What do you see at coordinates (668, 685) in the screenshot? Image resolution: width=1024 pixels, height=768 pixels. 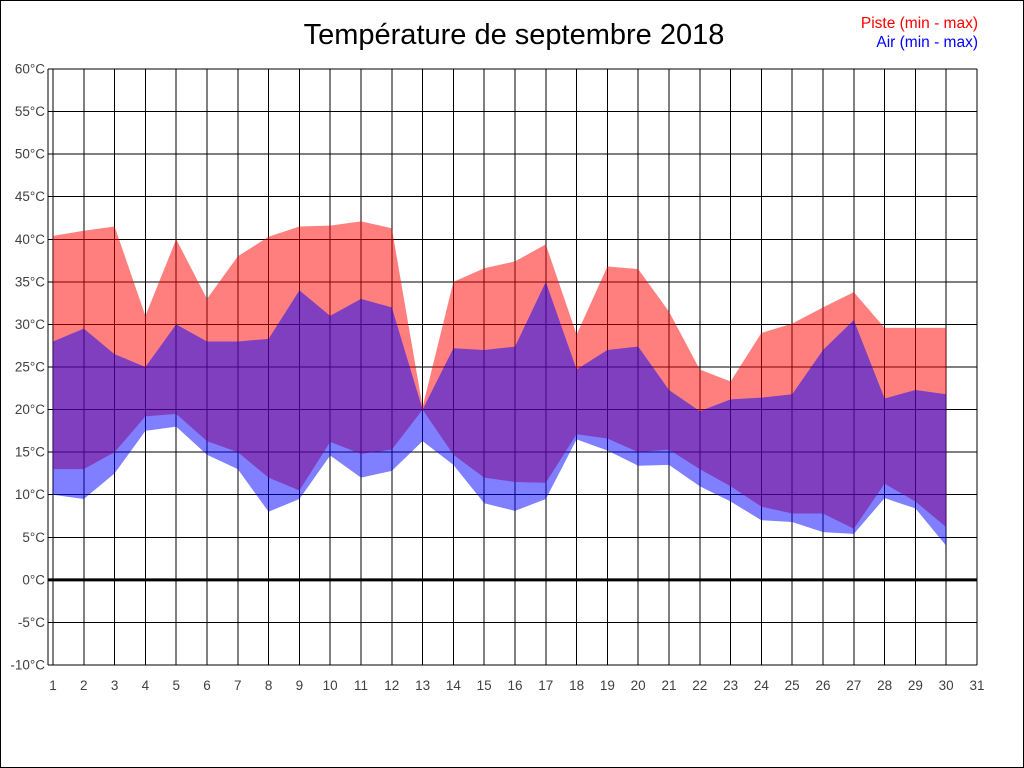 I see `x-tick-label: 21` at bounding box center [668, 685].